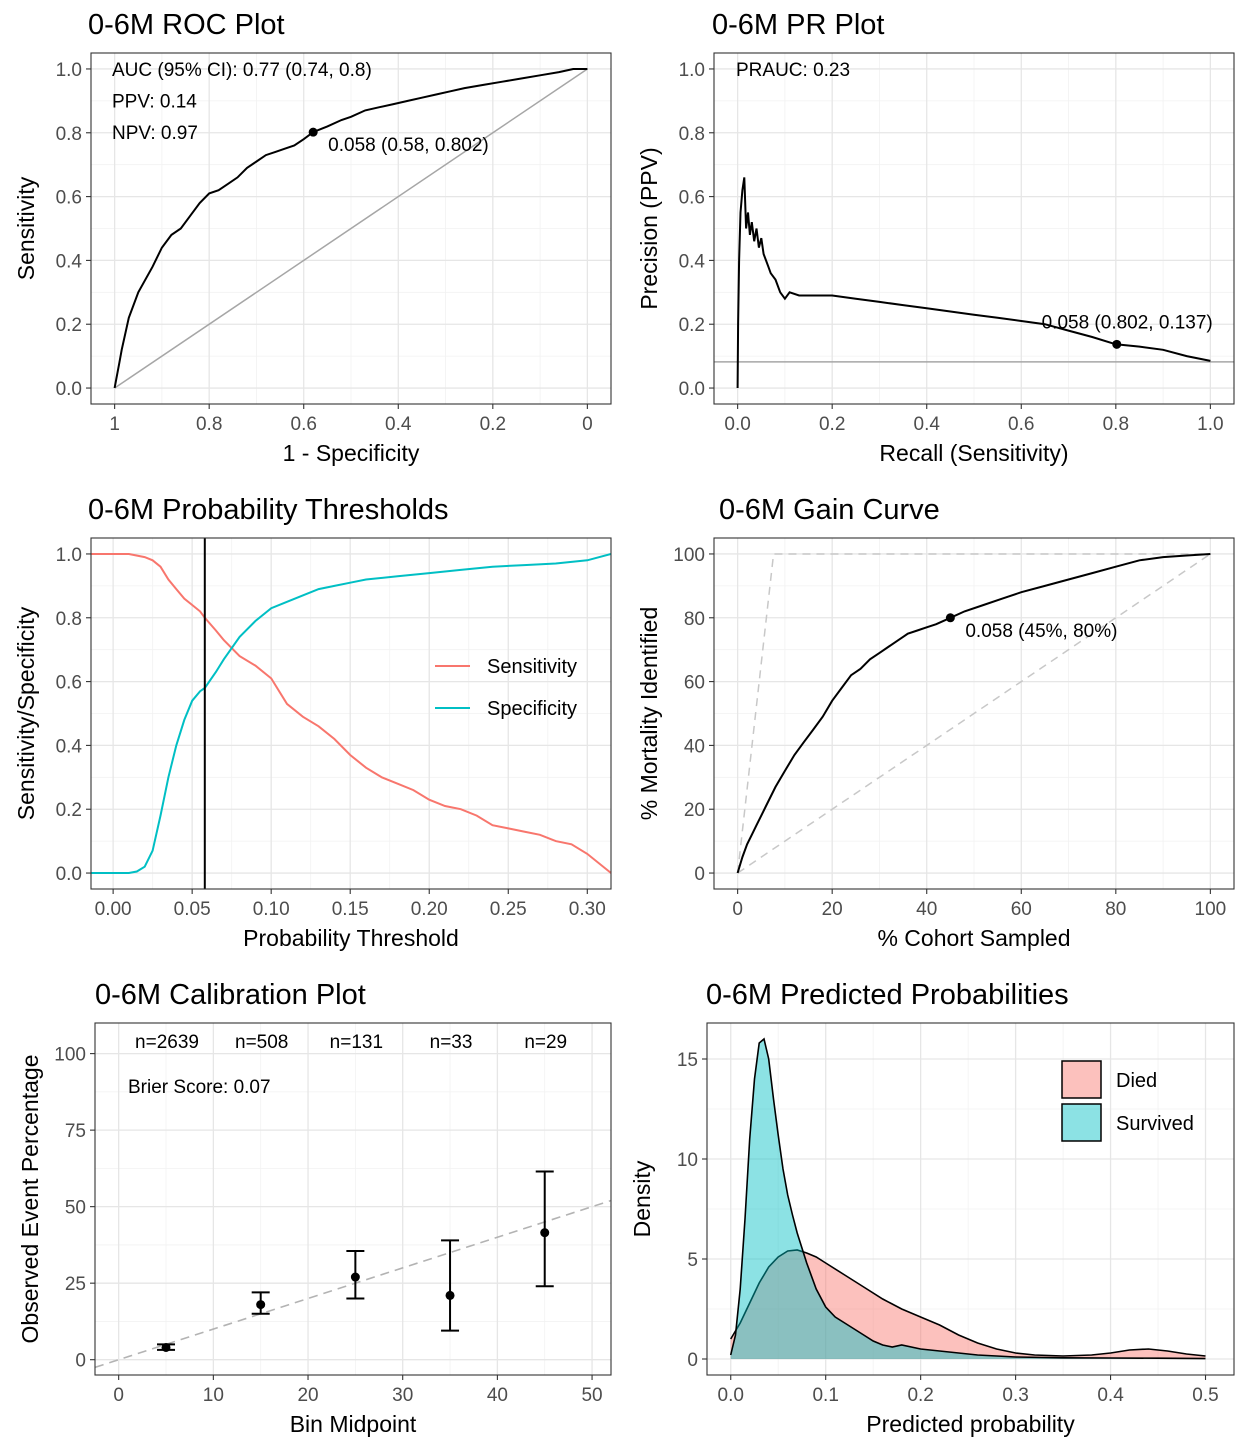 The width and height of the screenshot is (1238, 1439). What do you see at coordinates (353, 1284) in the screenshot?
I see `identity-dashed-line` at bounding box center [353, 1284].